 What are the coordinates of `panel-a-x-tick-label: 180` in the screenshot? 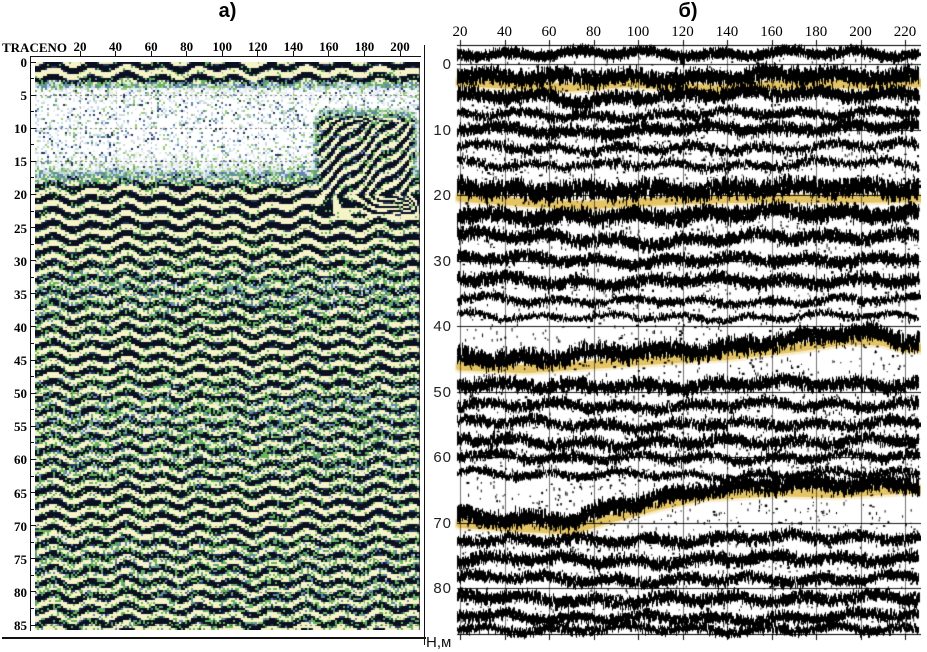 It's located at (364, 46).